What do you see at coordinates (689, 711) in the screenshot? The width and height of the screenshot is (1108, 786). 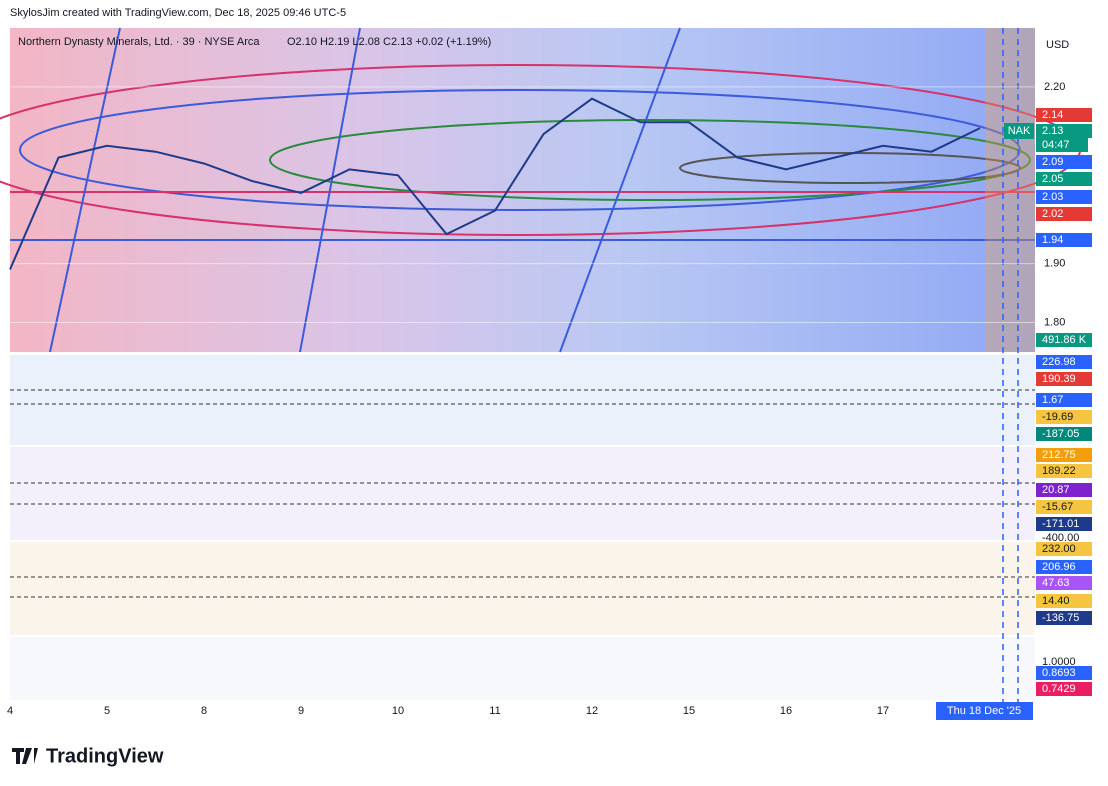 I see `x-tick-label: 15` at bounding box center [689, 711].